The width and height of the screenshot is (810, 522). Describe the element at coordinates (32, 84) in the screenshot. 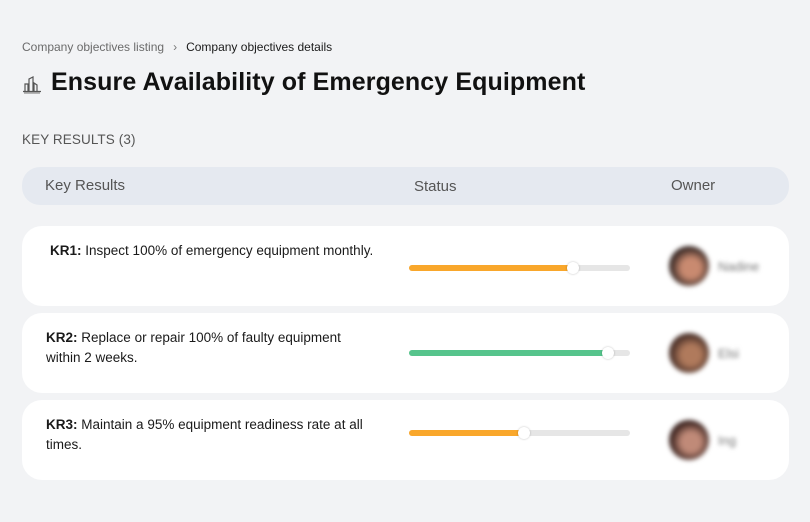

I see `building-chart-icon` at that location.